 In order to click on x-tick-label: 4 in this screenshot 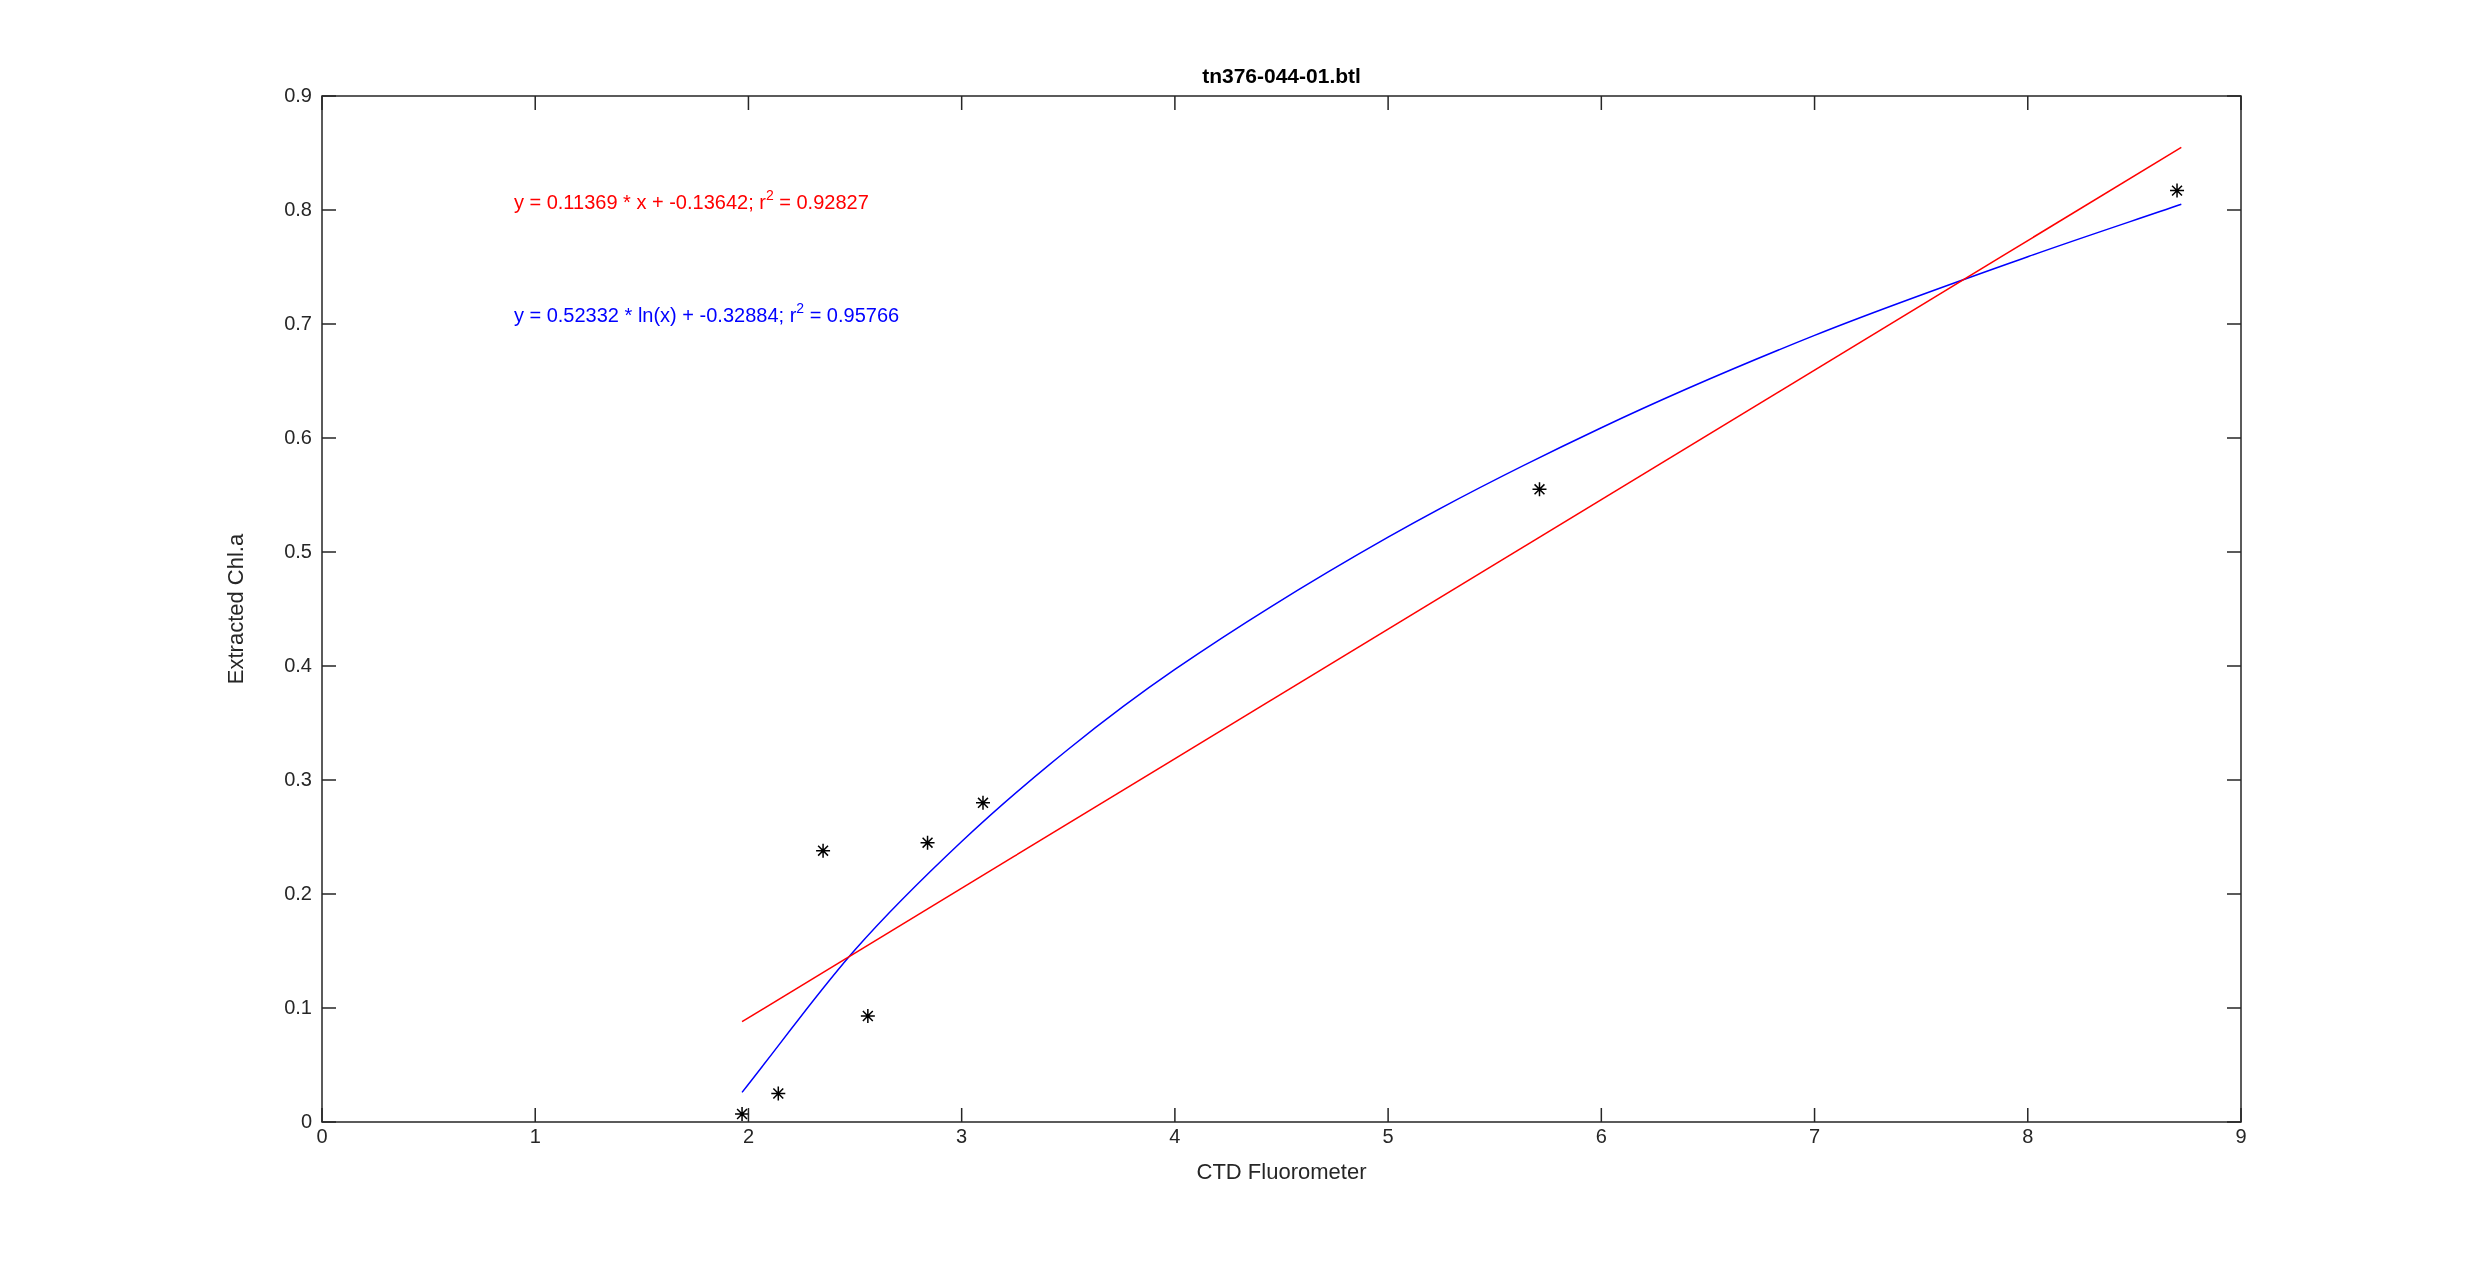, I will do `click(1175, 1135)`.